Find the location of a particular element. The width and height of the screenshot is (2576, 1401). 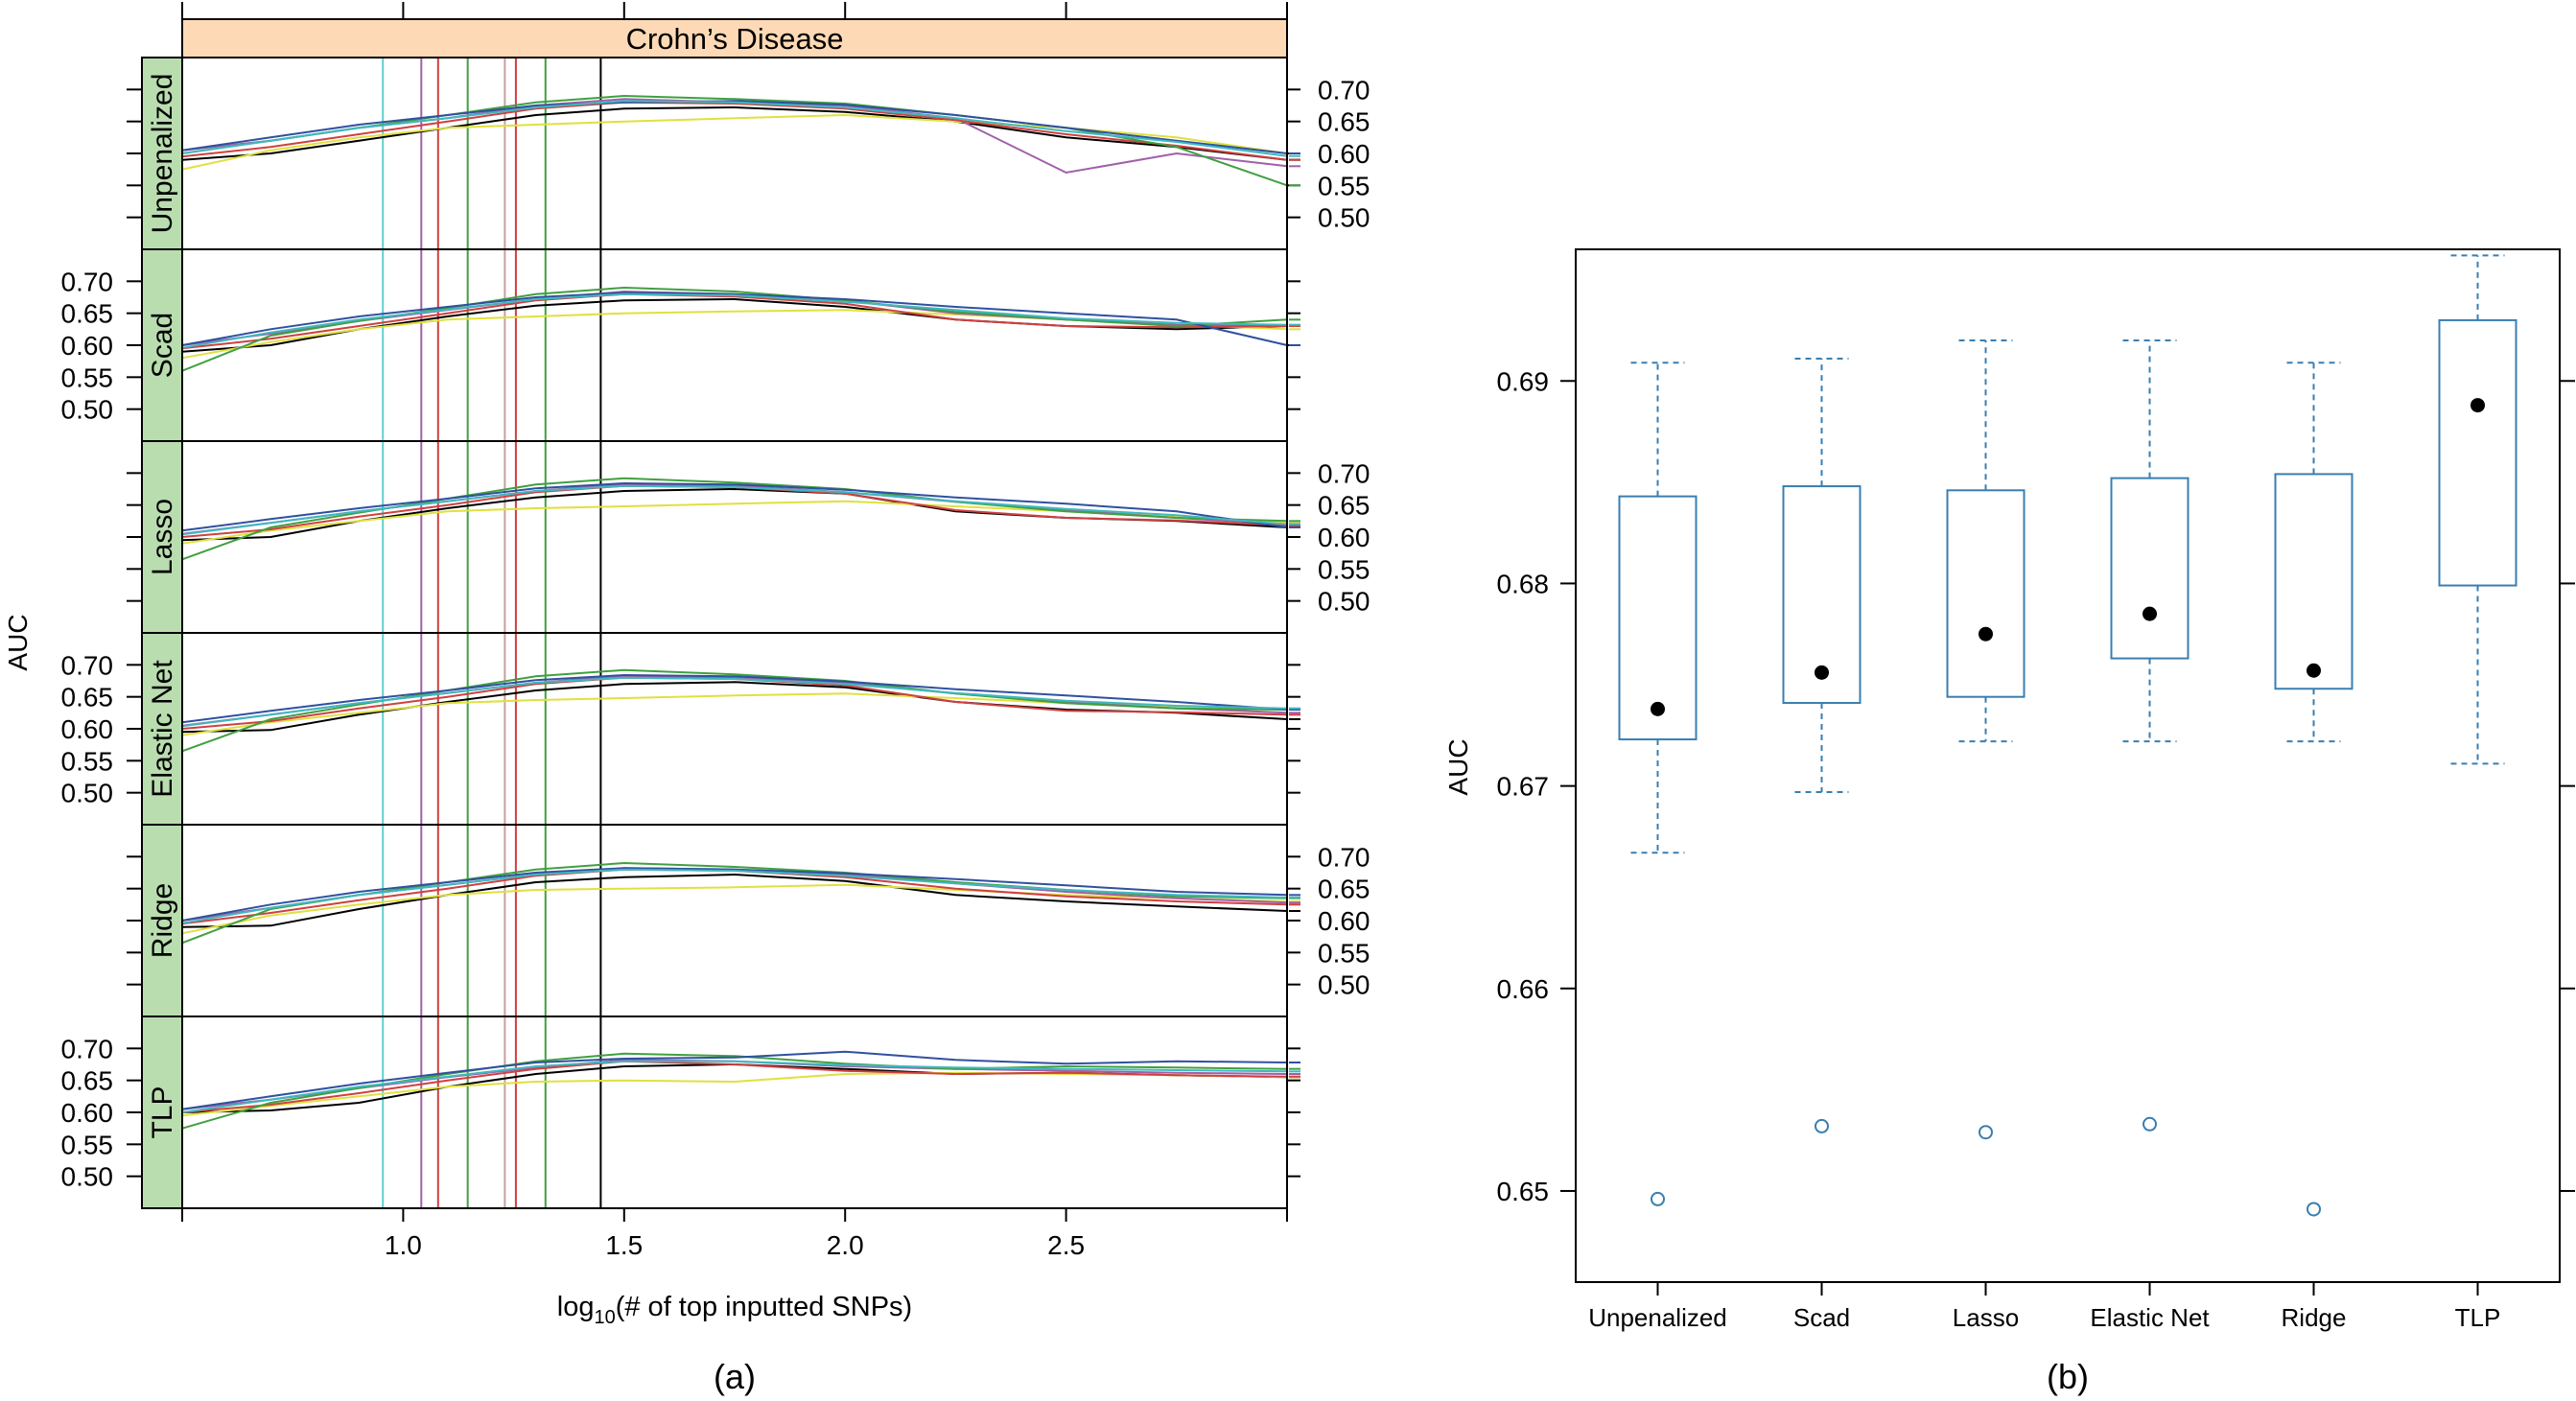

panel-b-label: (b) is located at coordinates (2068, 1376).